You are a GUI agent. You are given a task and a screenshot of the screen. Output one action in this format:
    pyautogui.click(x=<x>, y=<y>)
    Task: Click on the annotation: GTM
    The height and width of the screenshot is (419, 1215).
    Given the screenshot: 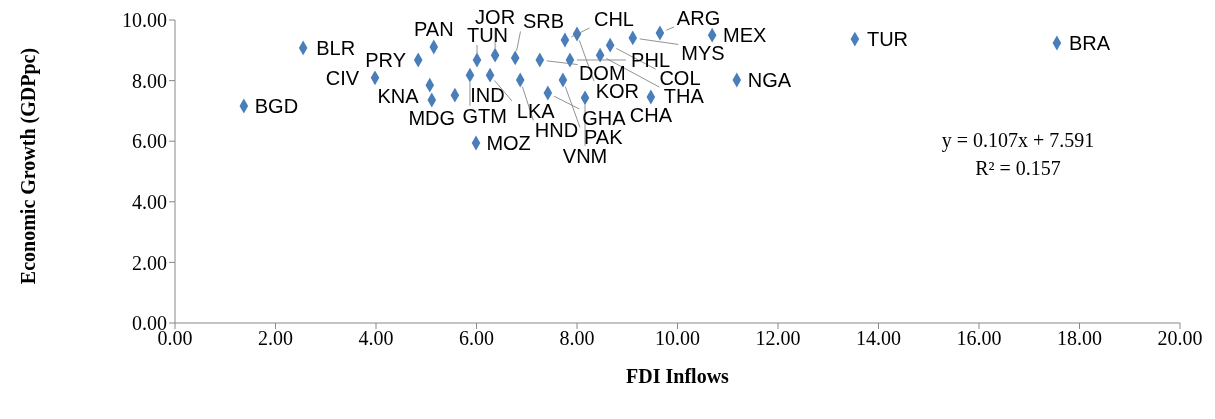 What is the action you would take?
    pyautogui.click(x=484, y=115)
    